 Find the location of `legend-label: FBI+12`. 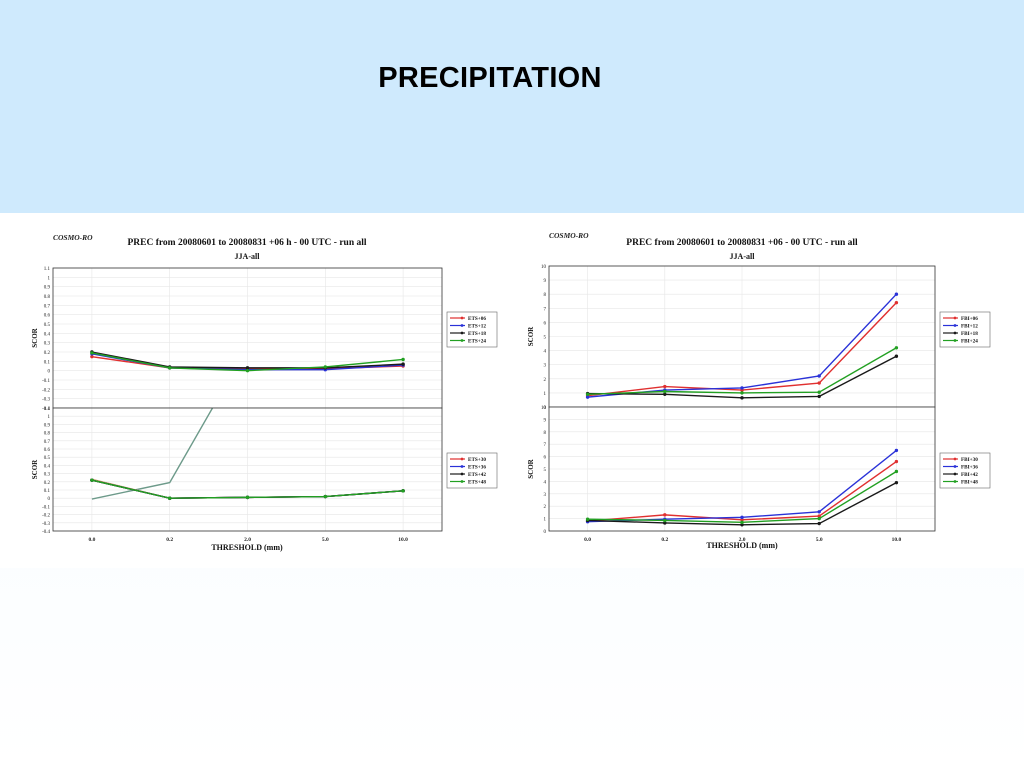

legend-label: FBI+12 is located at coordinates (969, 327).